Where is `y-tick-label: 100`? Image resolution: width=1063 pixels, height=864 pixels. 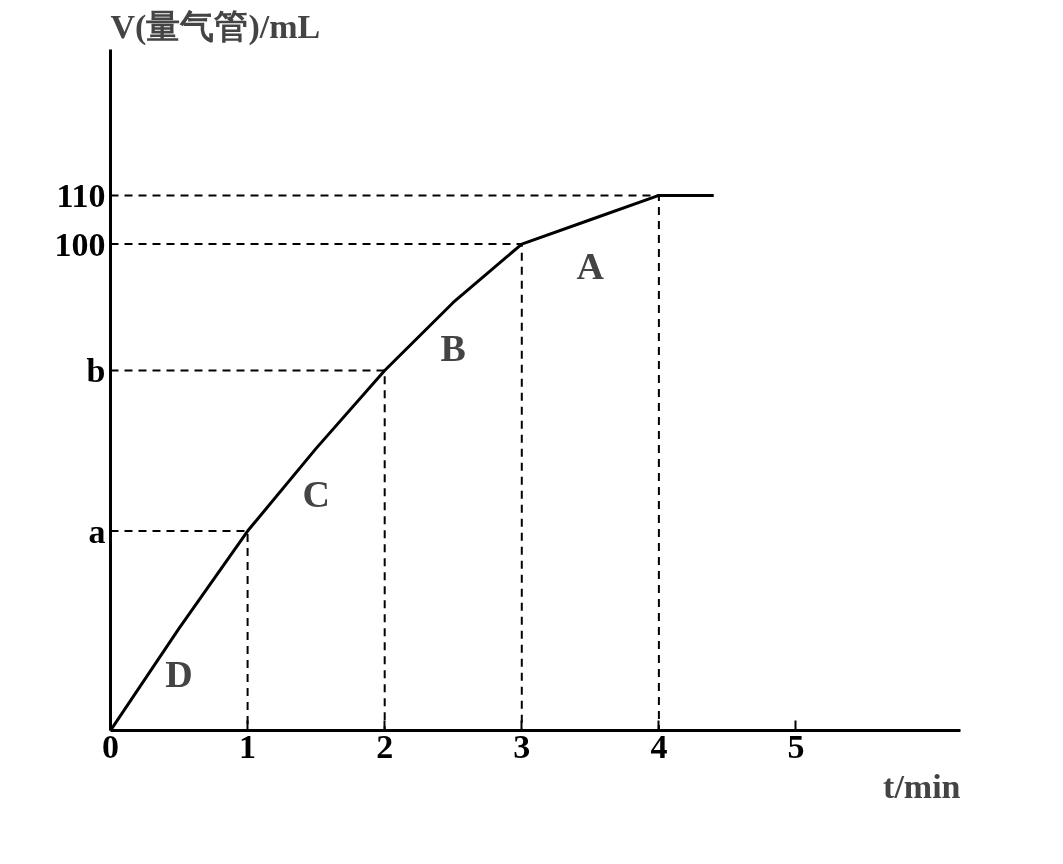 y-tick-label: 100 is located at coordinates (80, 244).